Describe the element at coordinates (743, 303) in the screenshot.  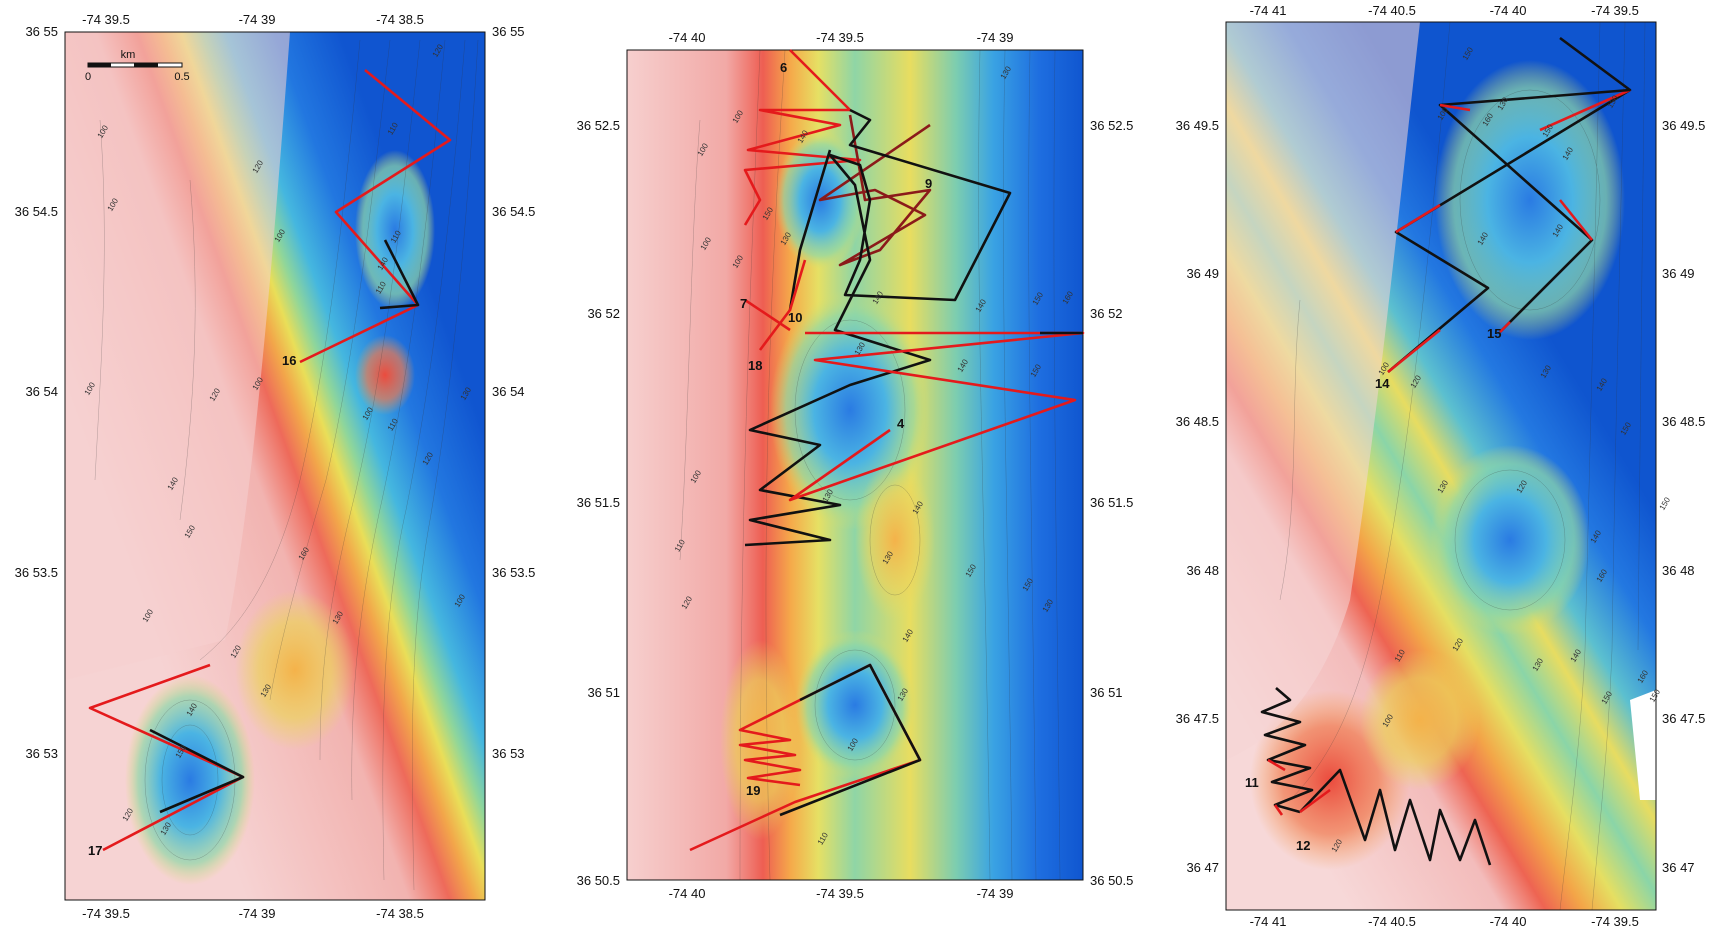
I see `track-label-7: 7` at that location.